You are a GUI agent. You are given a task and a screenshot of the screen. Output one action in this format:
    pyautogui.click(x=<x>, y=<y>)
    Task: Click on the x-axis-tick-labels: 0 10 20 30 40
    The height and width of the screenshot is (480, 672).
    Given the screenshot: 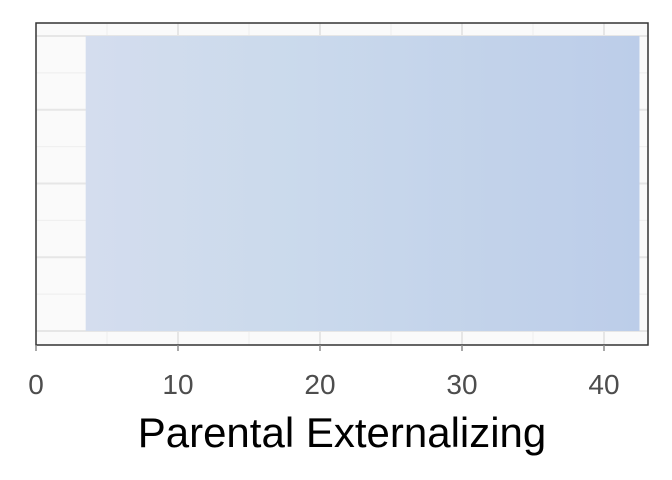 What is the action you would take?
    pyautogui.click(x=323, y=384)
    